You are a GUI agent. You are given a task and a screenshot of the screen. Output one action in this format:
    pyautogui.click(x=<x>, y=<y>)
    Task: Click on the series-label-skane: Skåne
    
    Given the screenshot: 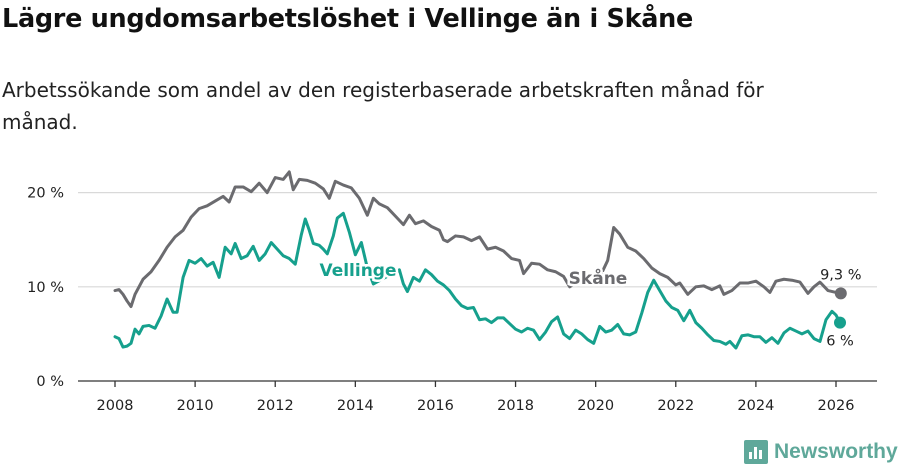 What is the action you would take?
    pyautogui.click(x=598, y=278)
    